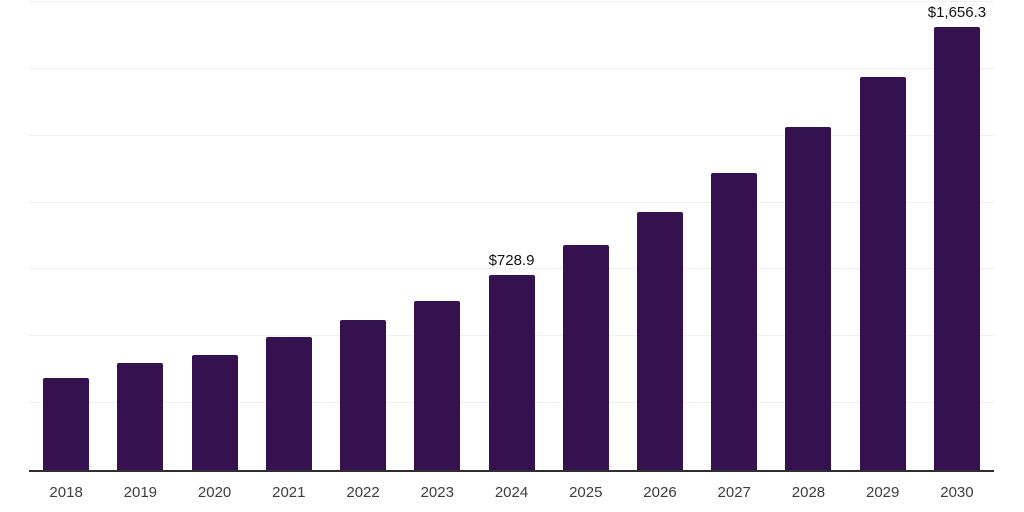  I want to click on bar-column-2024: $728.9, so click(511, 236).